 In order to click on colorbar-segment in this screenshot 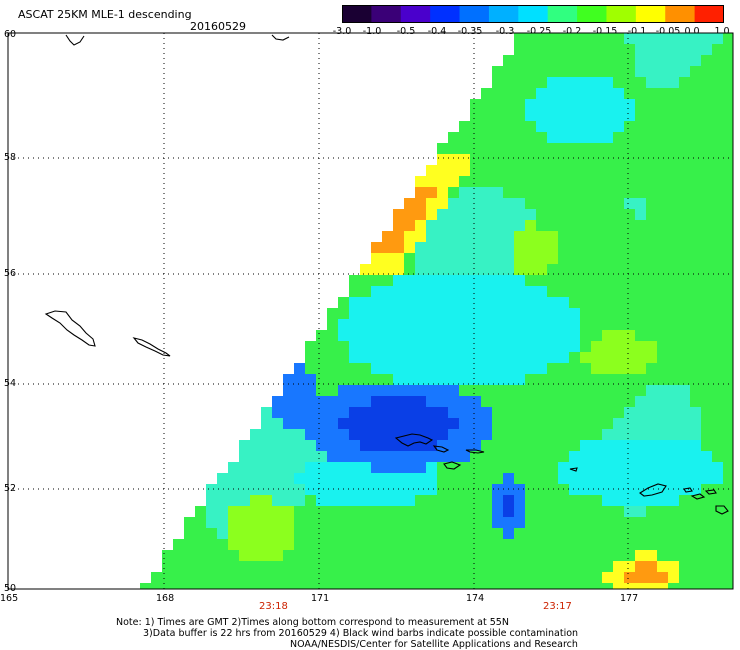, I will do `click(621, 14)`.